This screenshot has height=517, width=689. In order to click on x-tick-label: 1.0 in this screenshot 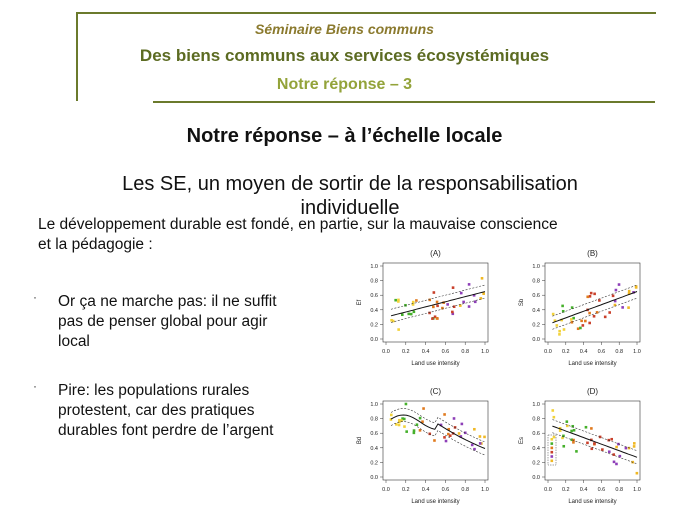, I will do `click(485, 490)`.